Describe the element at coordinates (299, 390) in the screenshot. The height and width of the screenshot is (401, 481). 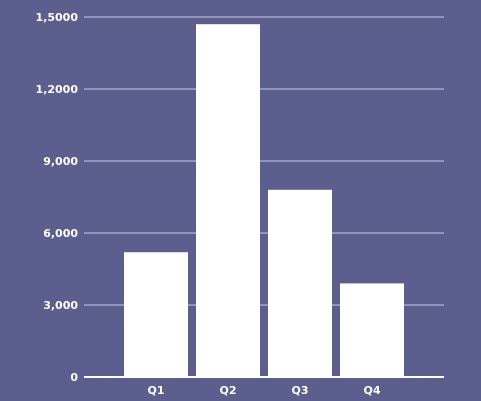
I see `x-tick-label: Q3` at that location.